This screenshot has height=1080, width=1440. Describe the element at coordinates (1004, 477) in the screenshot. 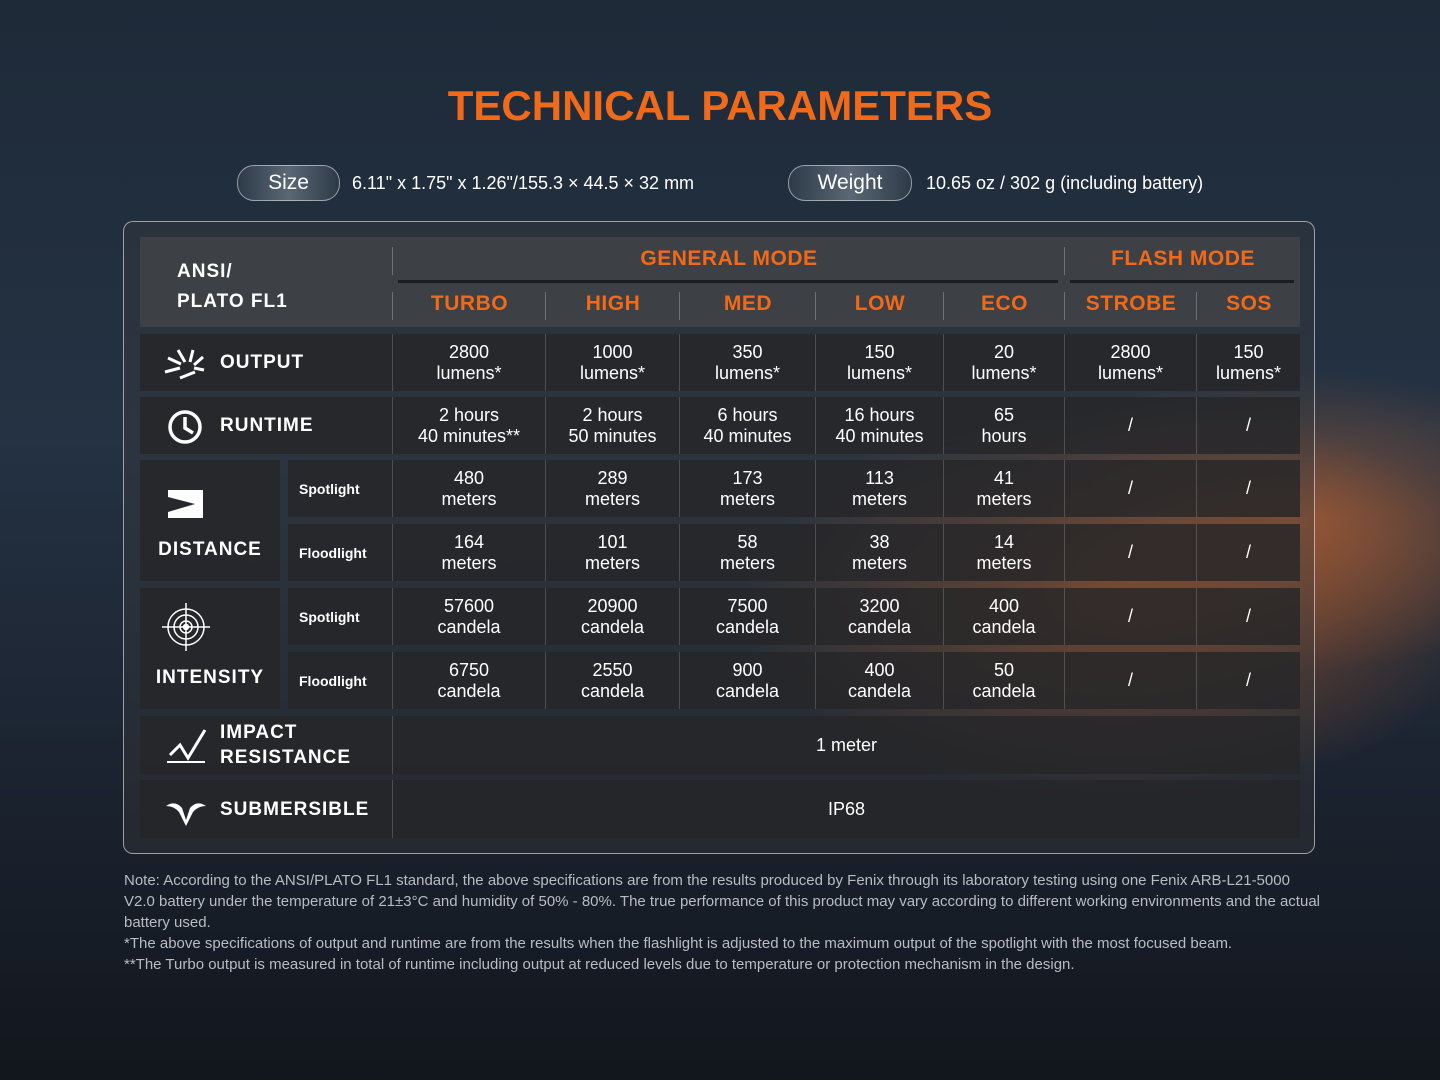

I see `cell-line: 41` at that location.